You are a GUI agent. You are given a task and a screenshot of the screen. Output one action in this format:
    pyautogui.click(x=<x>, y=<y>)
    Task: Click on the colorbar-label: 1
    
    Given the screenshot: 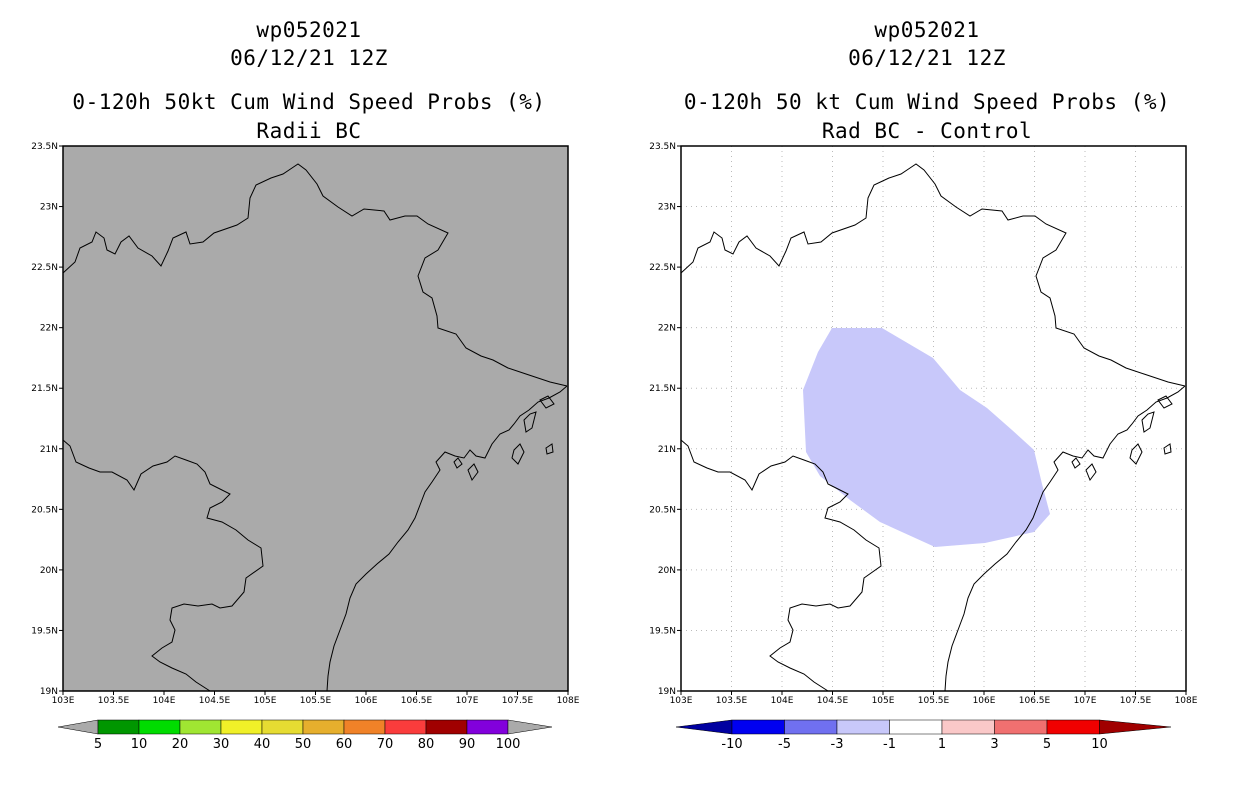 What is the action you would take?
    pyautogui.click(x=942, y=744)
    